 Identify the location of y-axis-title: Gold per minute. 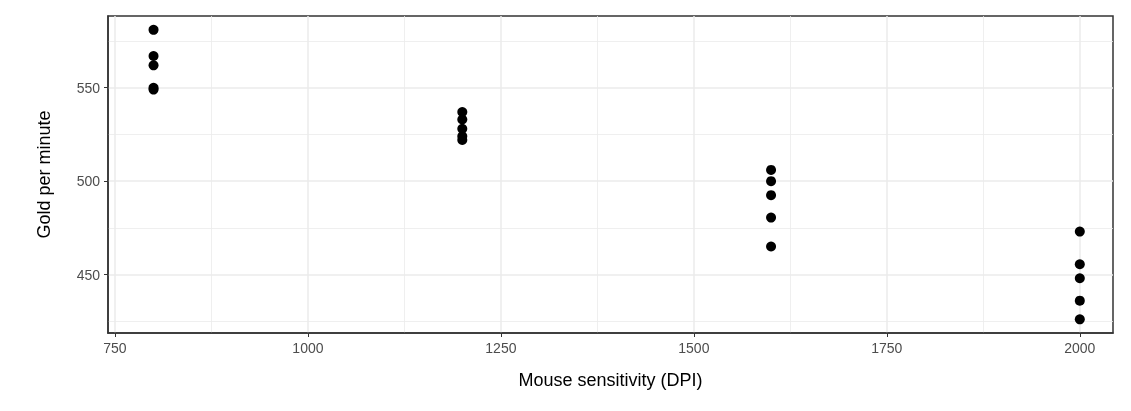
(44, 174).